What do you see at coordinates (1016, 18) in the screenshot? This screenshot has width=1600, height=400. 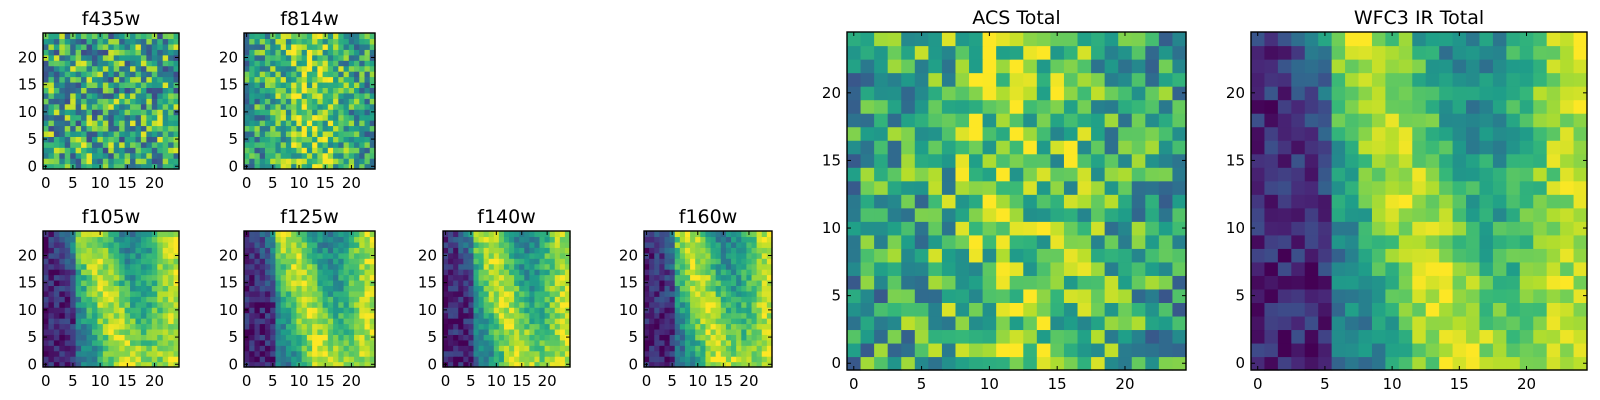 I see `panel-title: ACS Total` at bounding box center [1016, 18].